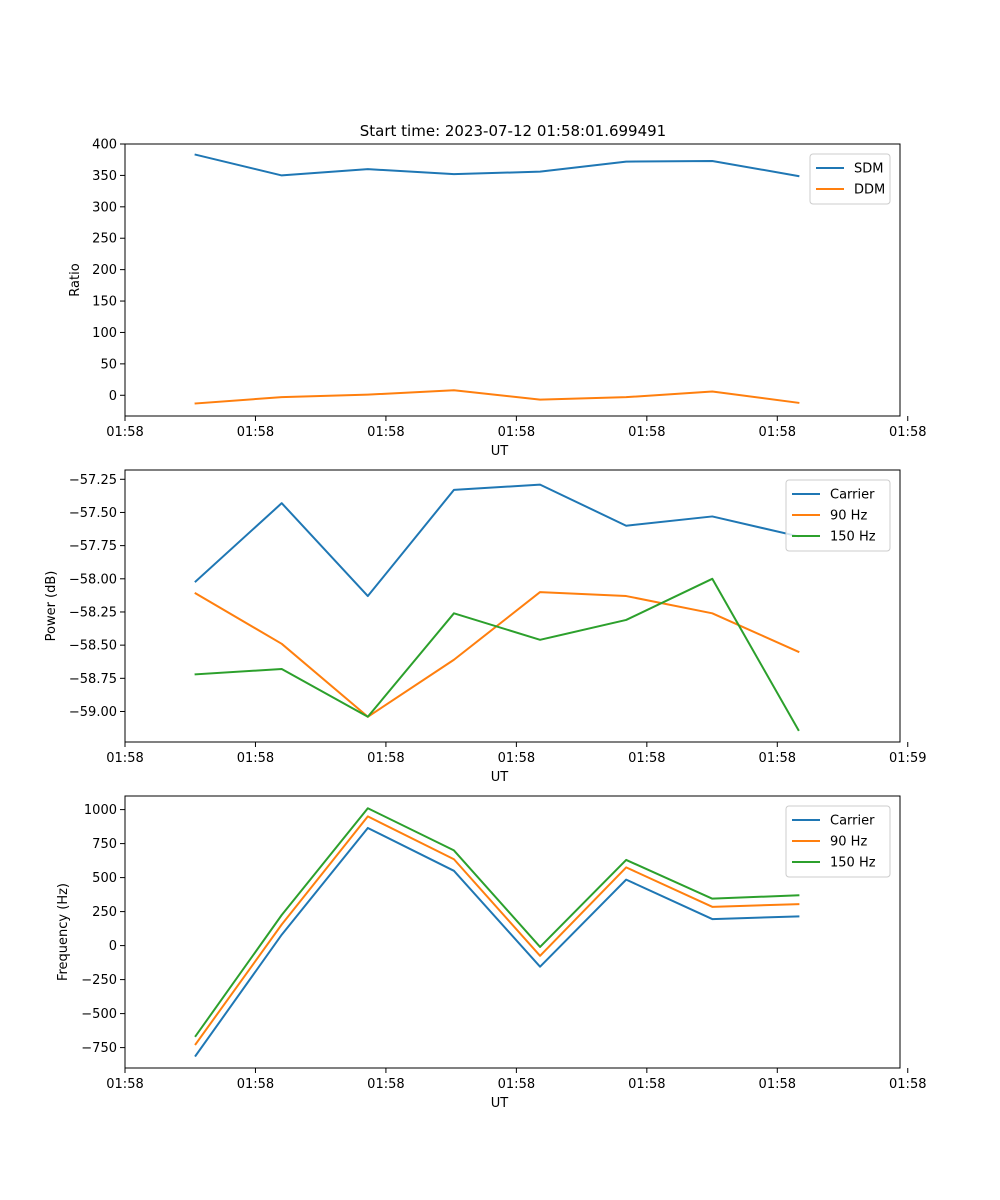 The image size is (1000, 1200). What do you see at coordinates (93, 612) in the screenshot?
I see `y-tick-label: −58.25` at bounding box center [93, 612].